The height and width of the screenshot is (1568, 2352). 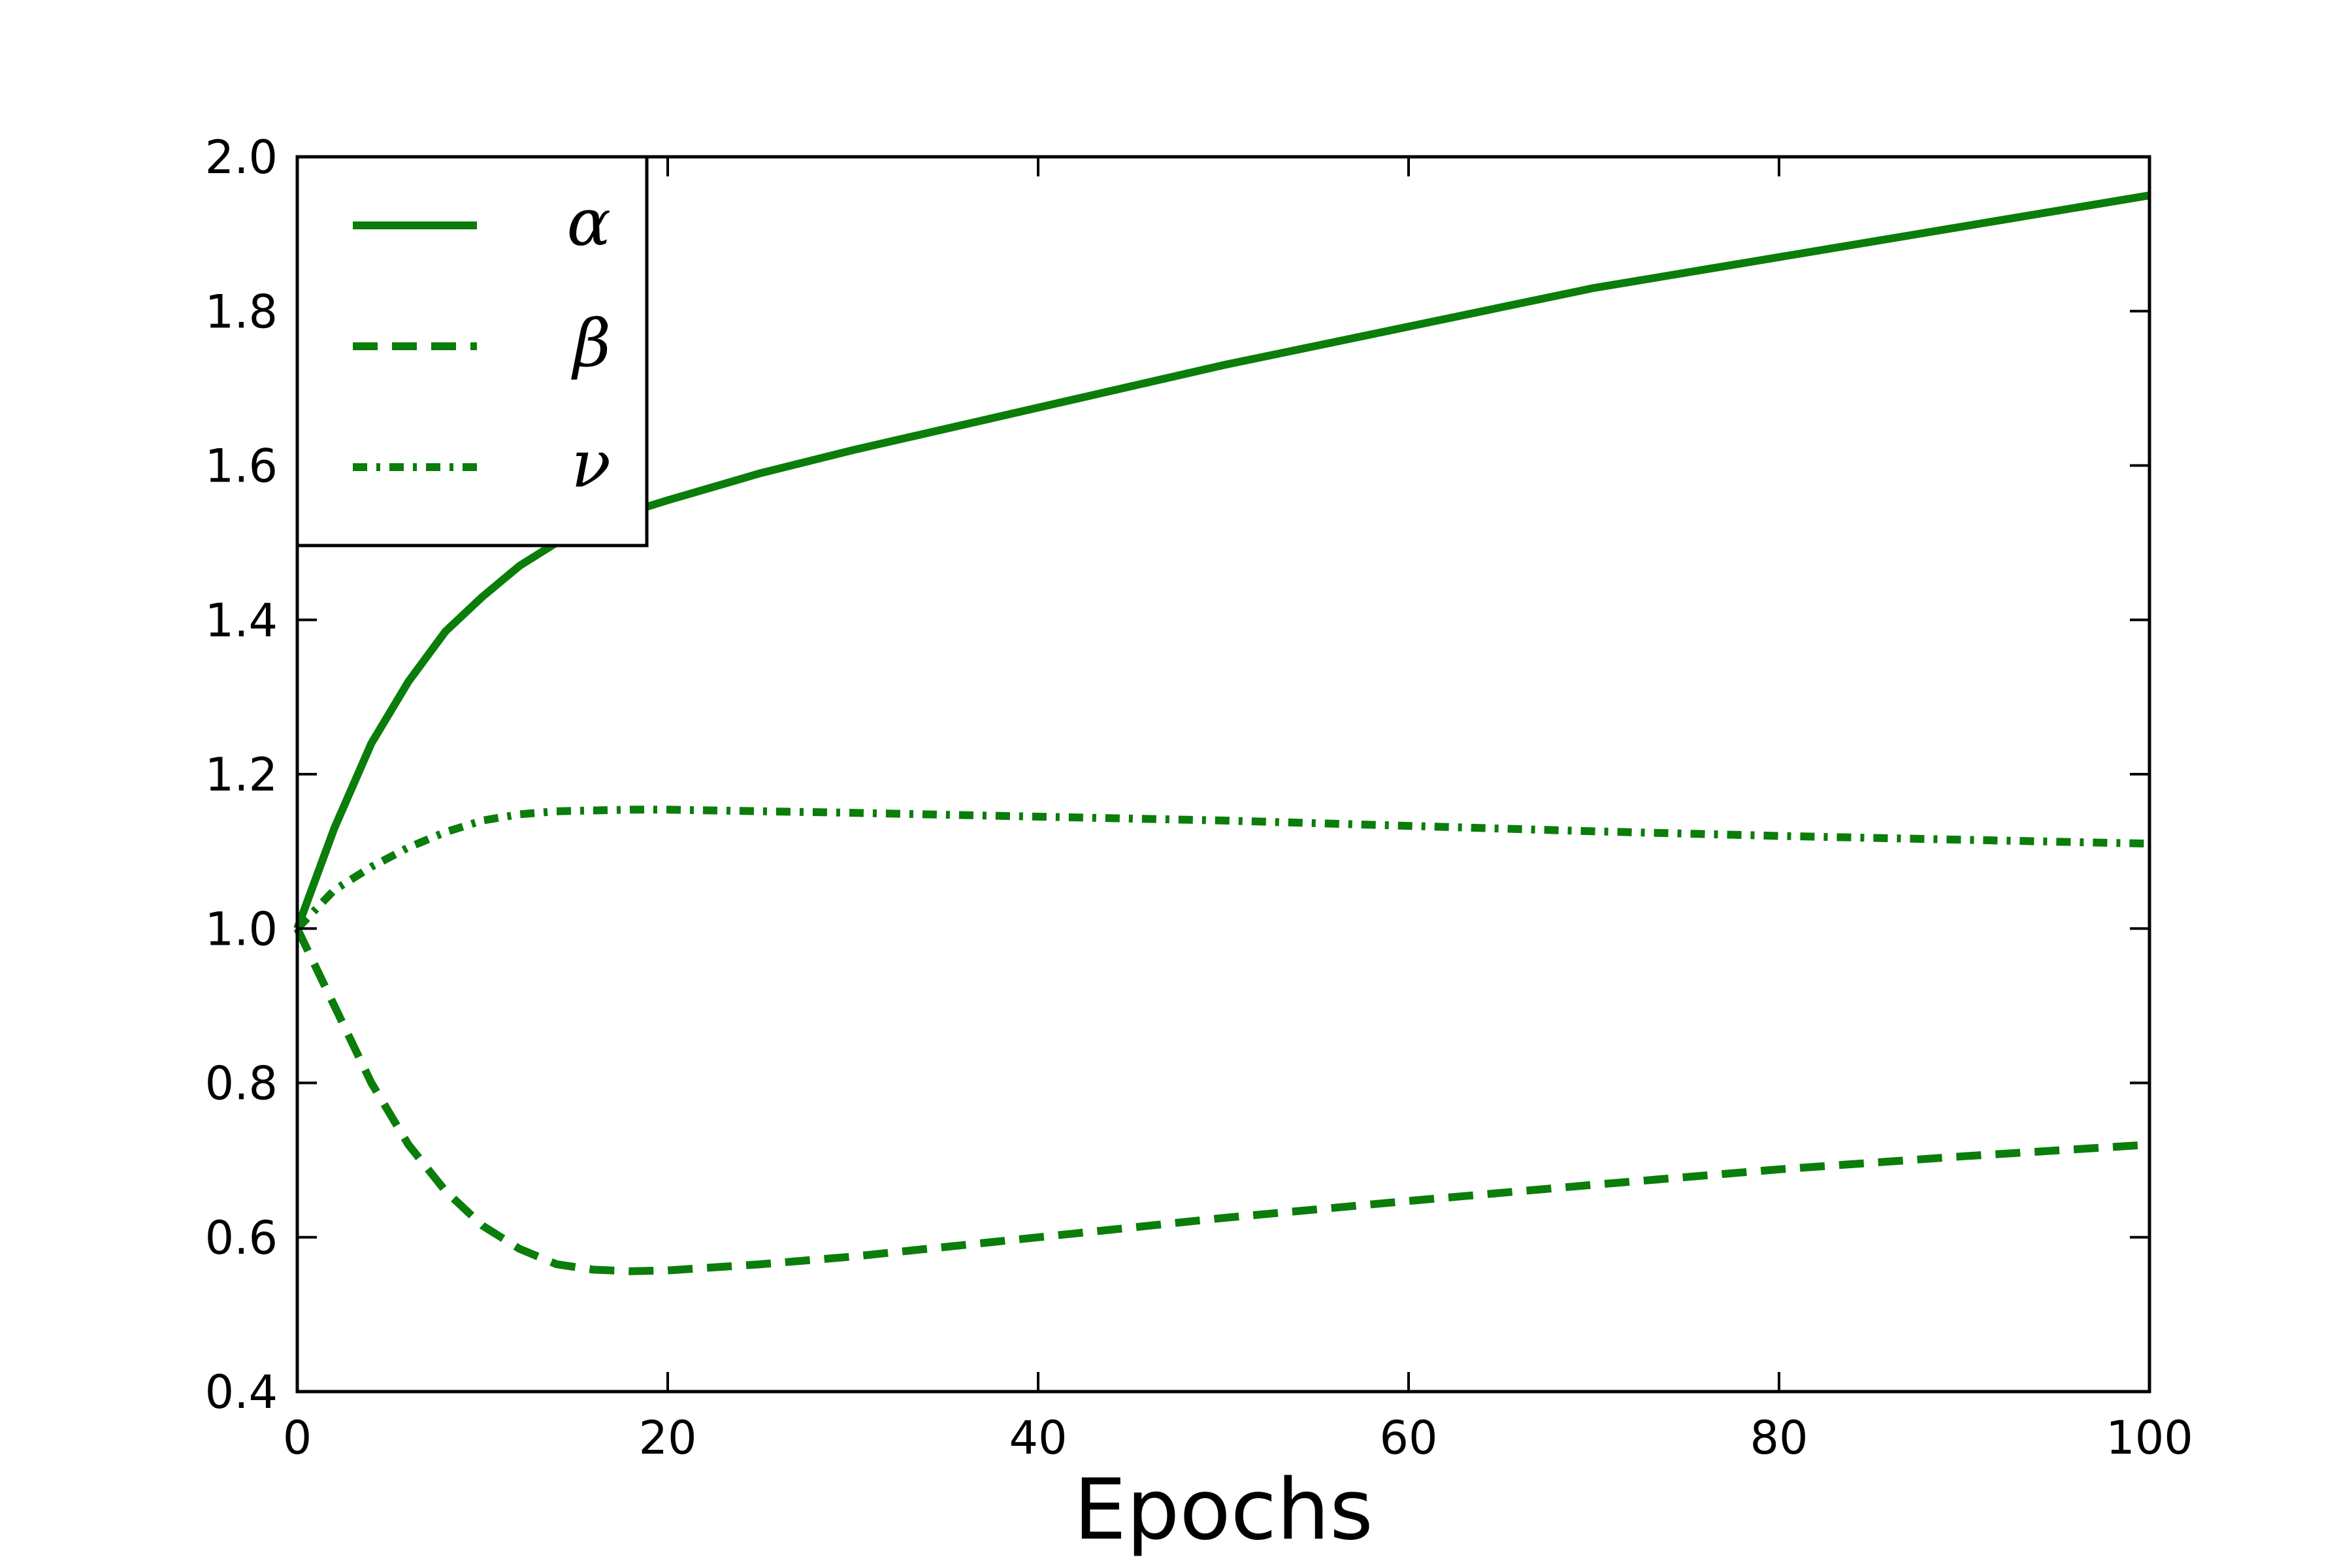 What do you see at coordinates (241, 466) in the screenshot?
I see `y-tick-label: 1.6` at bounding box center [241, 466].